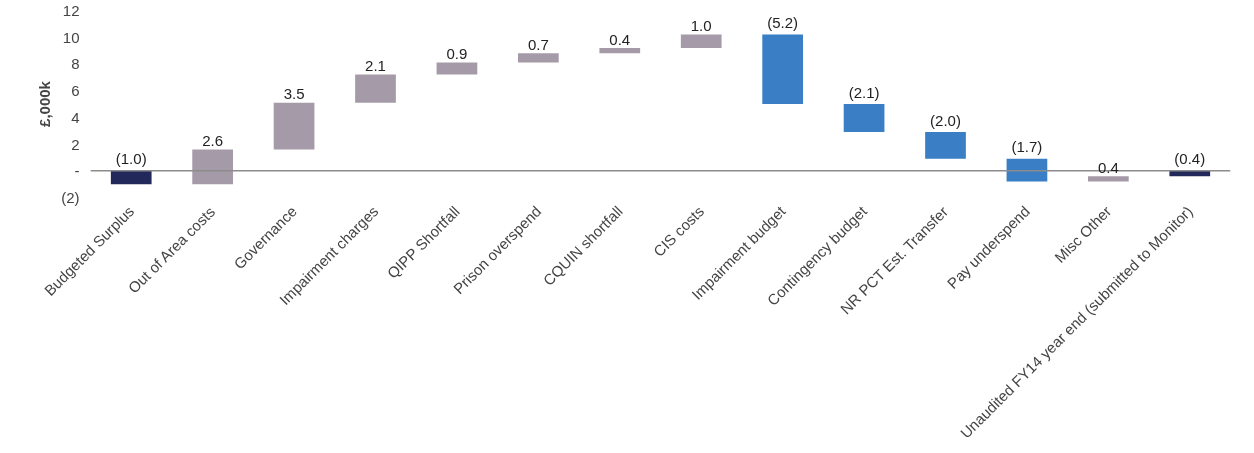  What do you see at coordinates (294, 94) in the screenshot?
I see `data-label: 3.5` at bounding box center [294, 94].